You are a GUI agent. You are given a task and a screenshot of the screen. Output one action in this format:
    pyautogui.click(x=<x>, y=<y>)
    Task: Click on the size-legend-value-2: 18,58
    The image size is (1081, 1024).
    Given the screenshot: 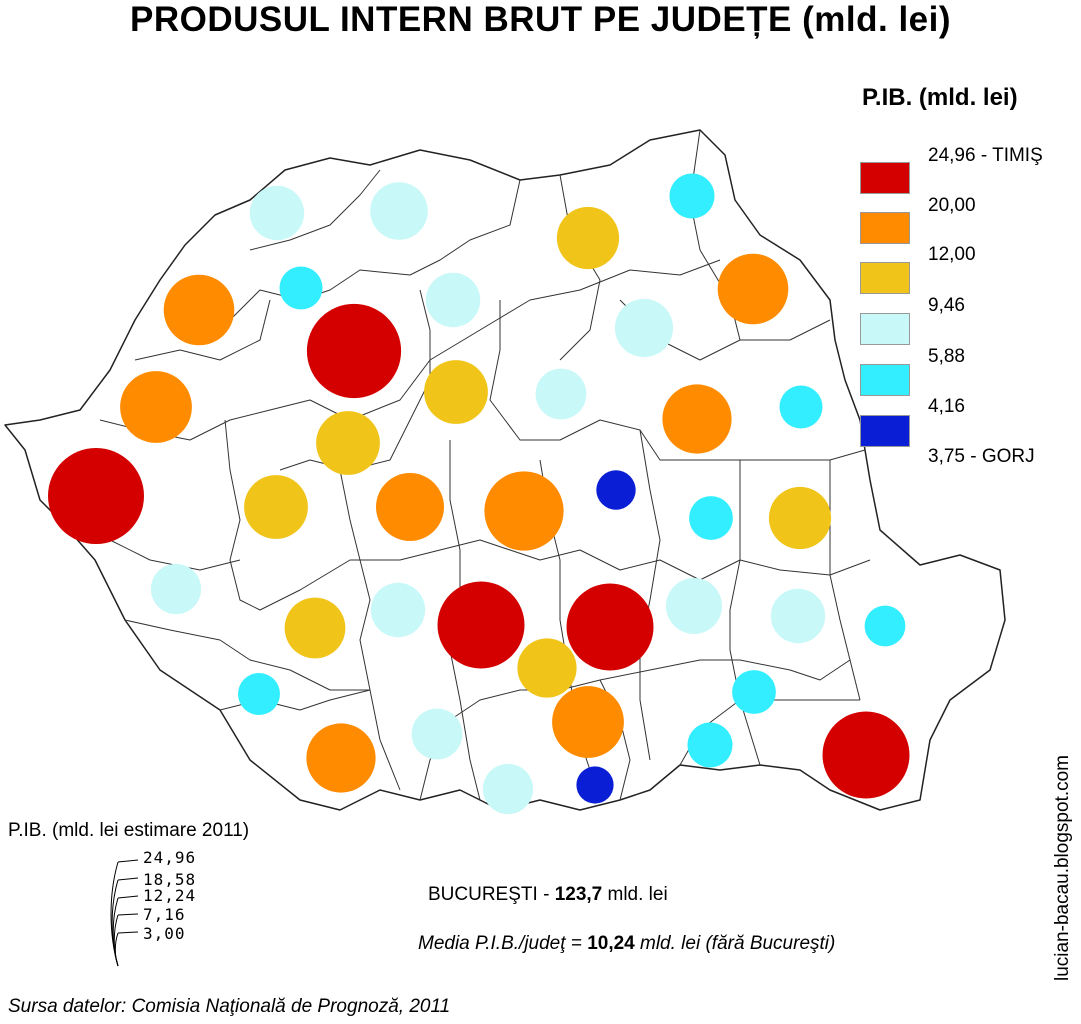 What is the action you would take?
    pyautogui.click(x=170, y=879)
    